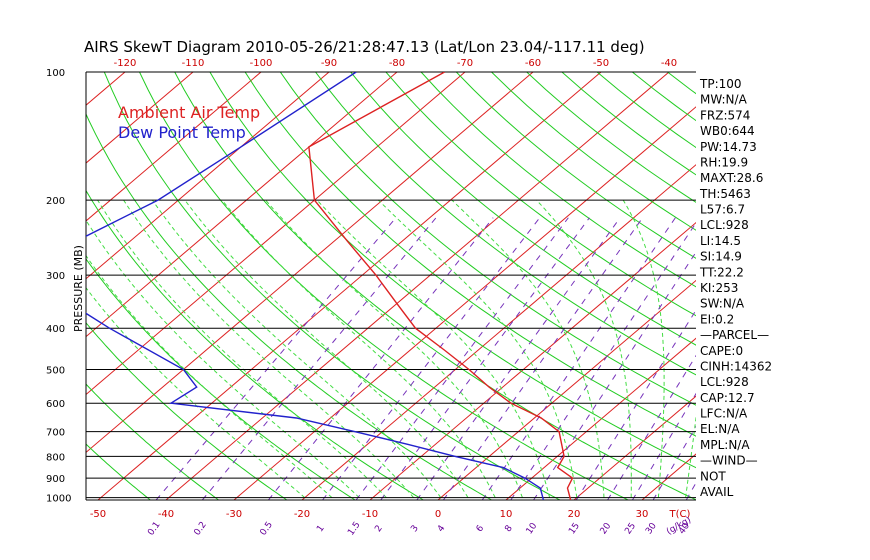  Describe the element at coordinates (720, 429) in the screenshot. I see `index-entry: EL:N/A` at that location.